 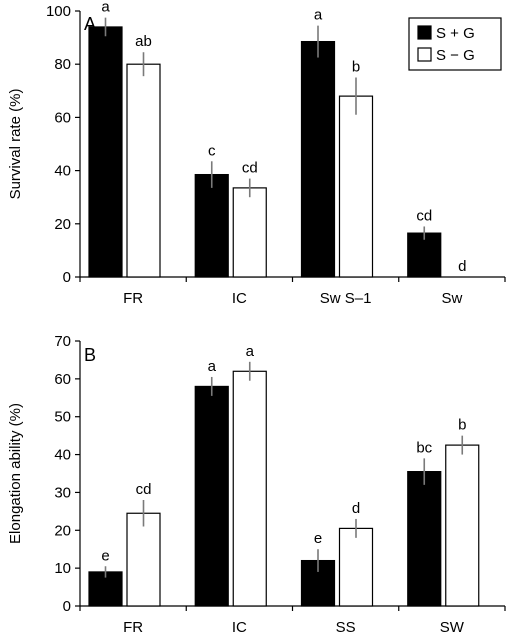 I want to click on y-tick-label: 70, so click(x=62, y=341).